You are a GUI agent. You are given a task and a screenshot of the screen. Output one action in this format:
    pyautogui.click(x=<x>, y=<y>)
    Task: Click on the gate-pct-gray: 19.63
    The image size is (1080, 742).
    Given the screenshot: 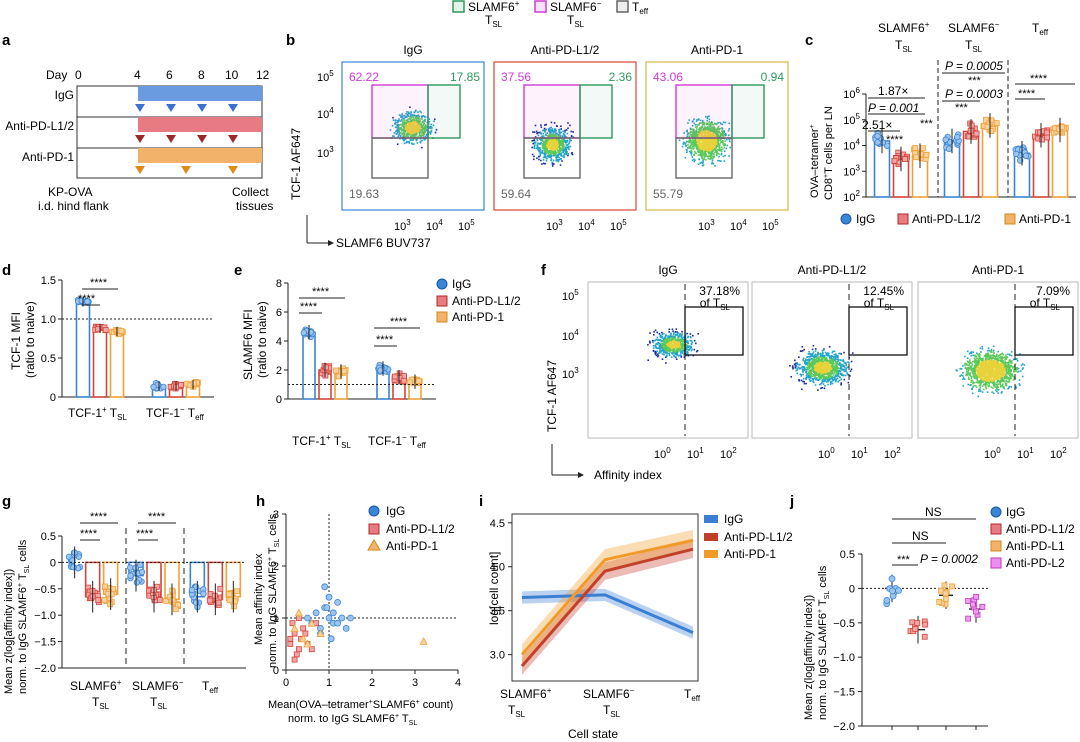 What is the action you would take?
    pyautogui.click(x=364, y=194)
    